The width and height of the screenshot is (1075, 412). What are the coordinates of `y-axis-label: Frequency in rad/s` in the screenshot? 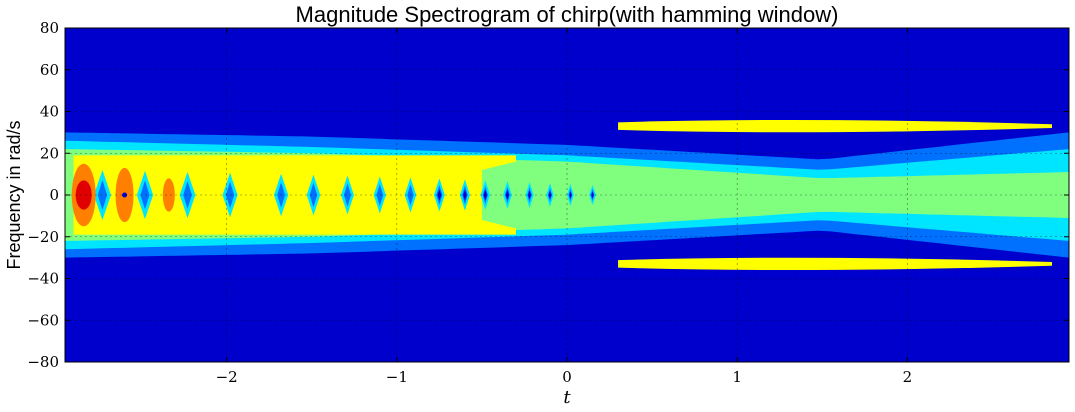 It's located at (14, 194).